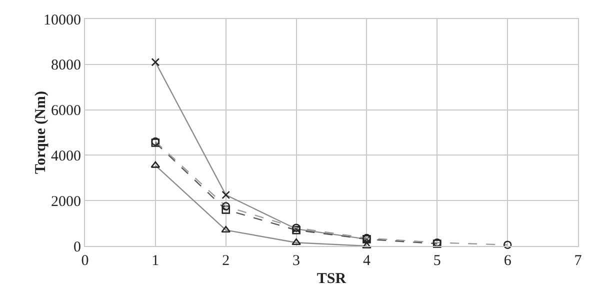  Describe the element at coordinates (66, 202) in the screenshot. I see `y-tick-label: 2000` at that location.